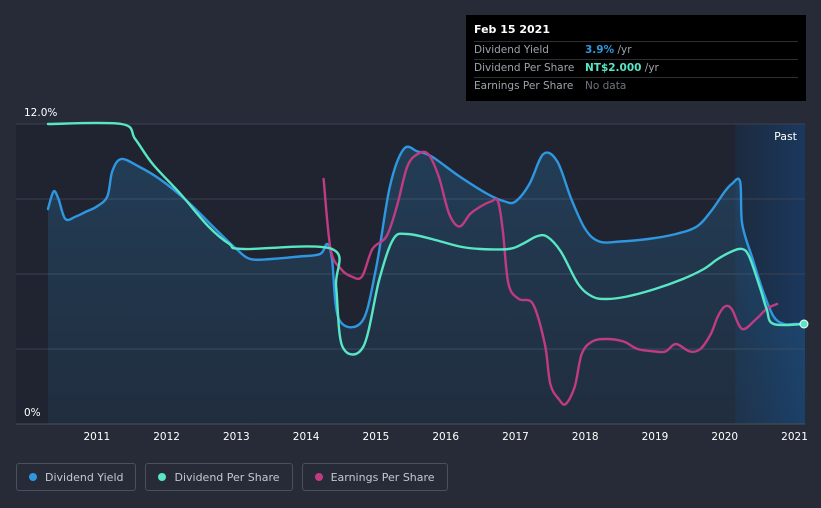  What do you see at coordinates (382, 477) in the screenshot?
I see `legend-label: Earnings Per Share` at bounding box center [382, 477].